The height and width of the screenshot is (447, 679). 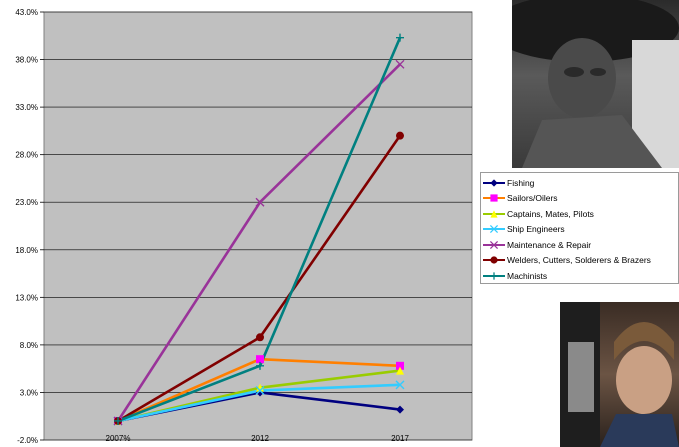 I want to click on y-tick-label: -2.0%, so click(x=27, y=440).